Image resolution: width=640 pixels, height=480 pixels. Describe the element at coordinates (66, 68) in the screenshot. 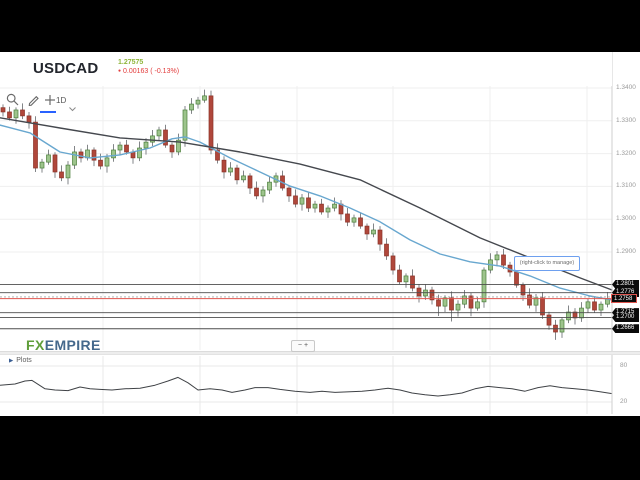

I see `symbol-title: USDCAD` at that location.